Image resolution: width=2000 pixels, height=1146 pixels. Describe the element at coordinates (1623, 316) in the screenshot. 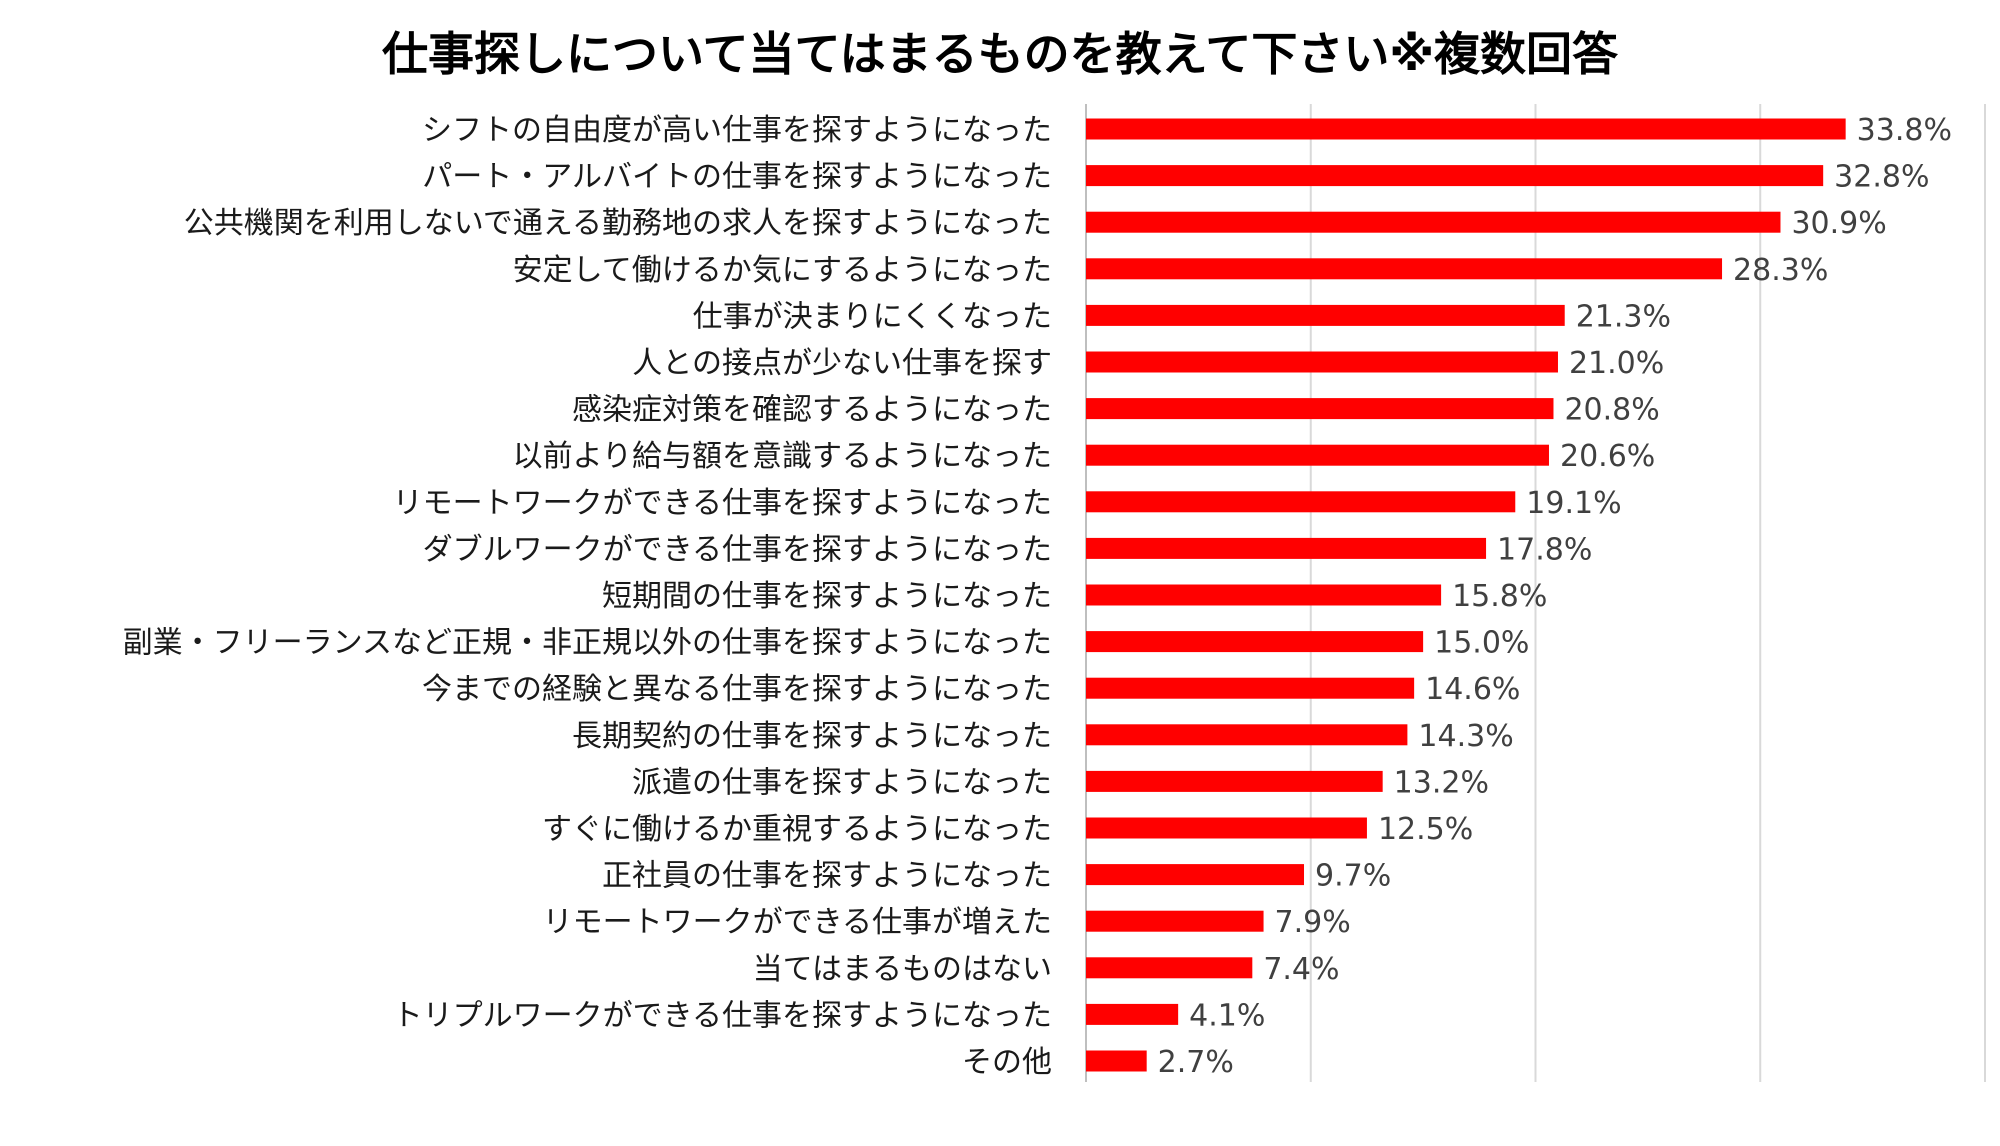

I see `value-label-5: 21.3%` at that location.